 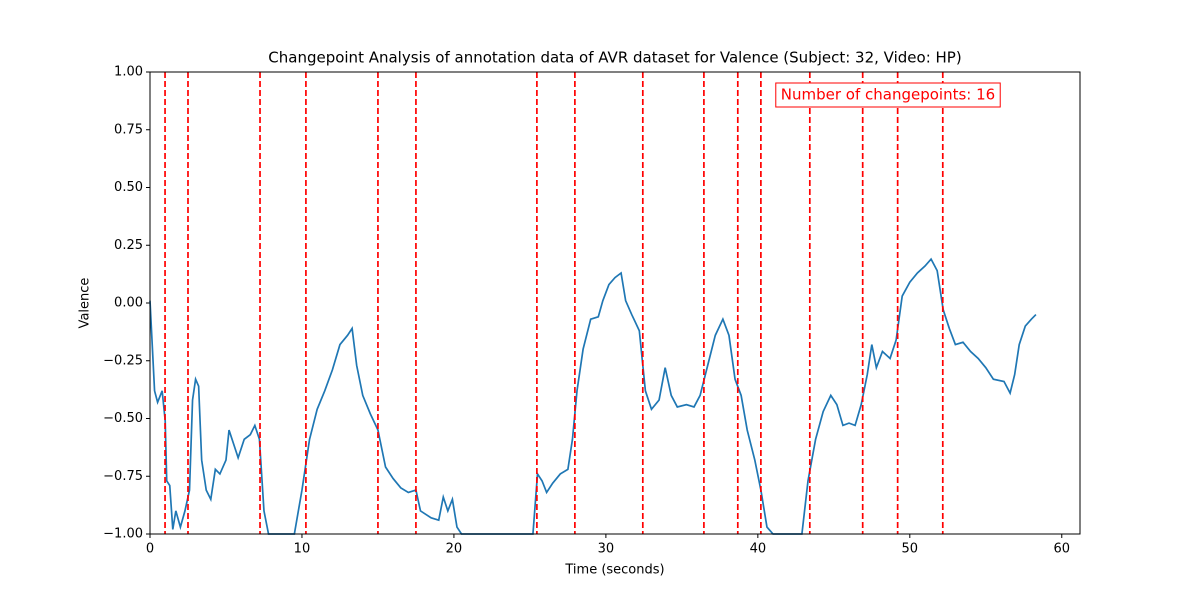 I want to click on x-tick-label: 60, so click(x=1061, y=549).